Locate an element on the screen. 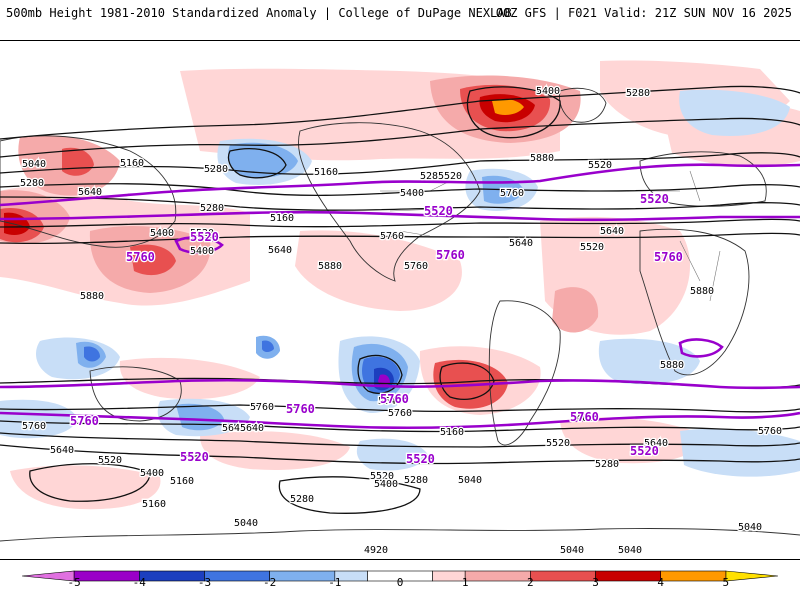  colorbar-tick-label: -2 is located at coordinates (270, 582).